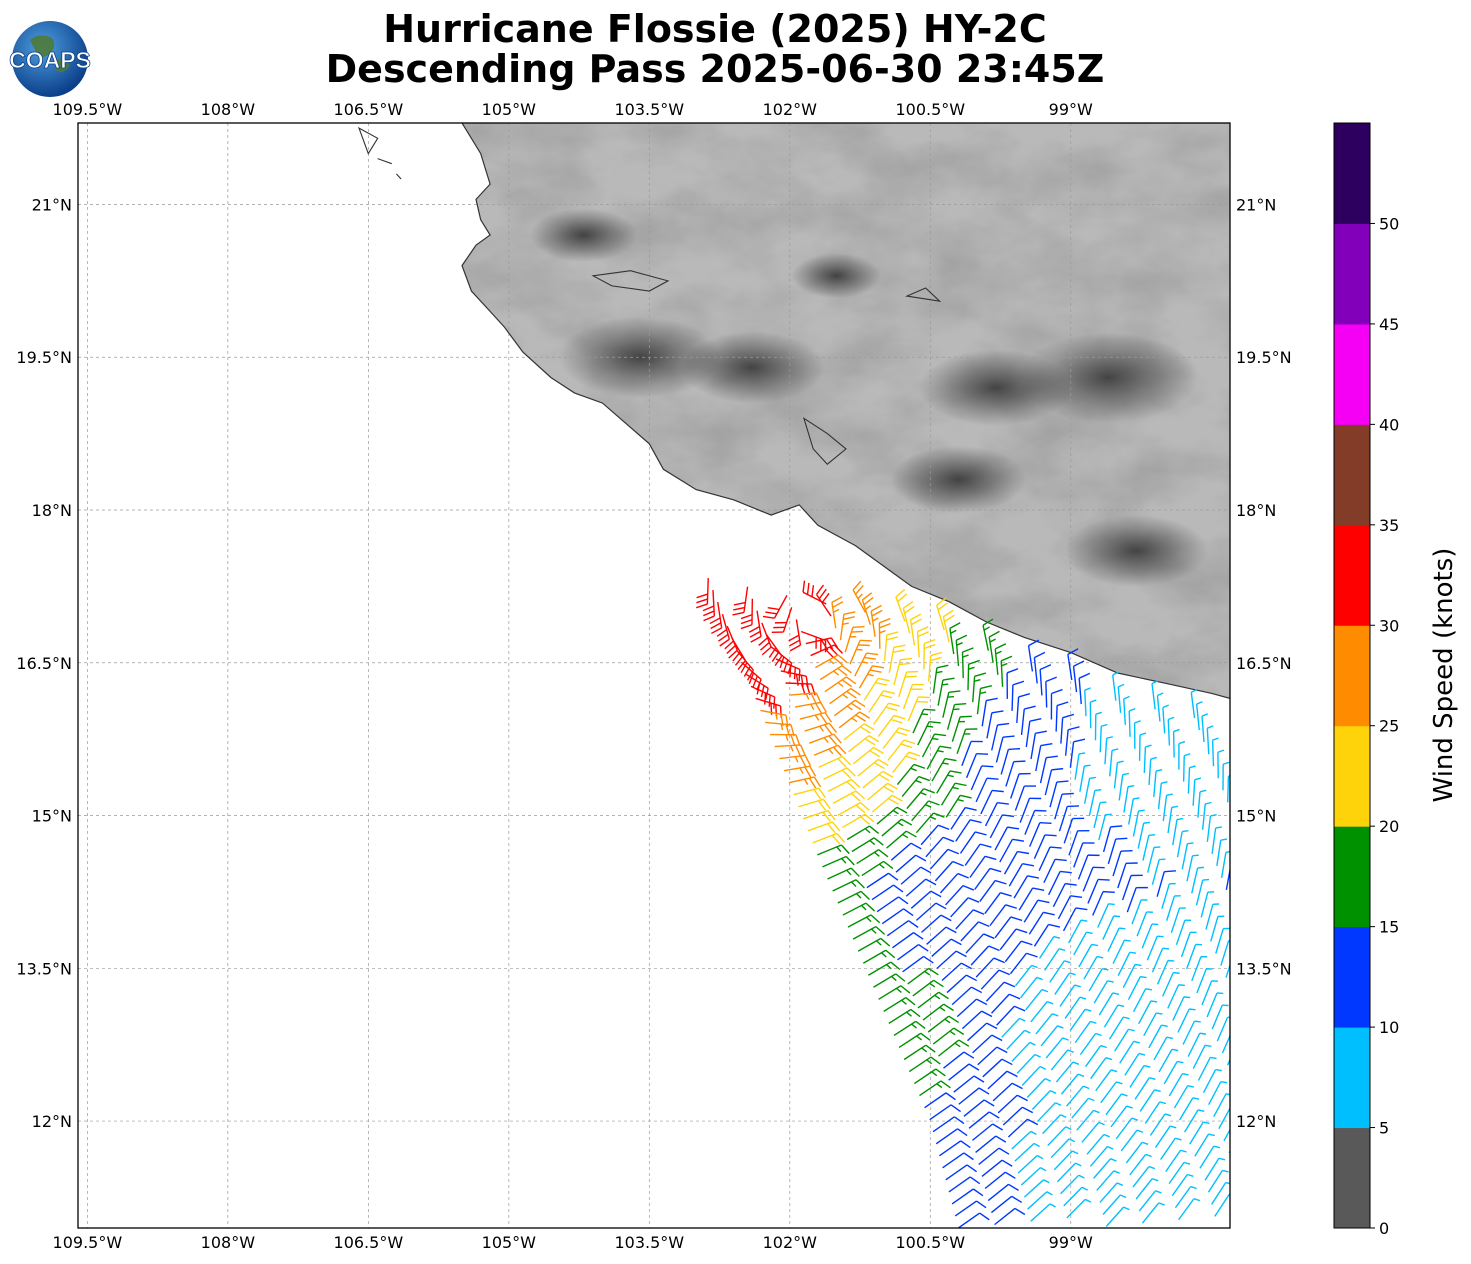 The image size is (1471, 1264). What do you see at coordinates (1389, 927) in the screenshot?
I see `colorbar-tick-label: 15` at bounding box center [1389, 927].